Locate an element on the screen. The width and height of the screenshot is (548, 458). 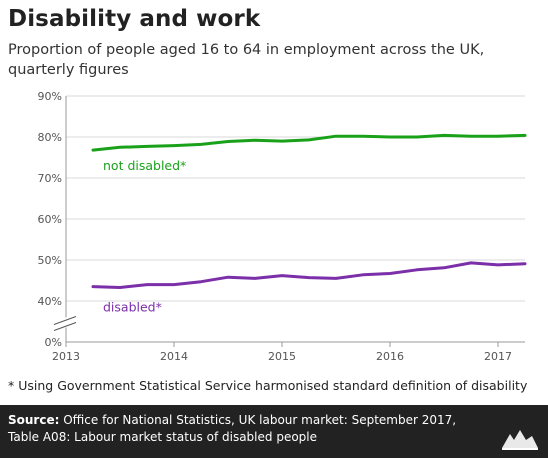
y-tick-label: 60% is located at coordinates (50, 219).